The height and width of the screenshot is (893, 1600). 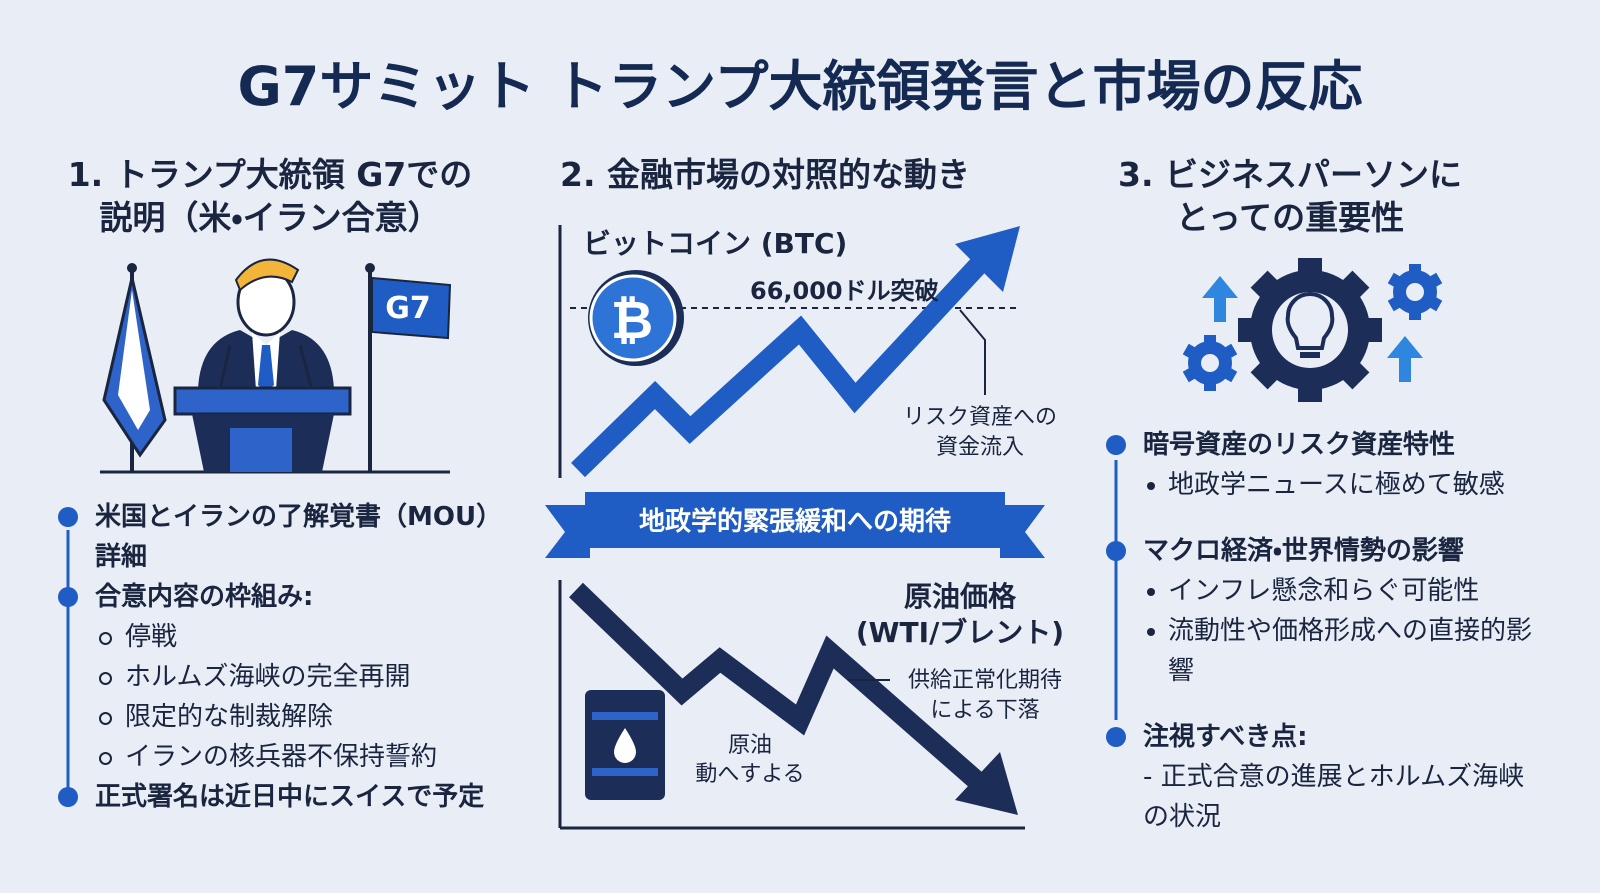 What do you see at coordinates (1323, 445) in the screenshot?
I see `point-title: 暗号資産のリスク資産特性` at bounding box center [1323, 445].